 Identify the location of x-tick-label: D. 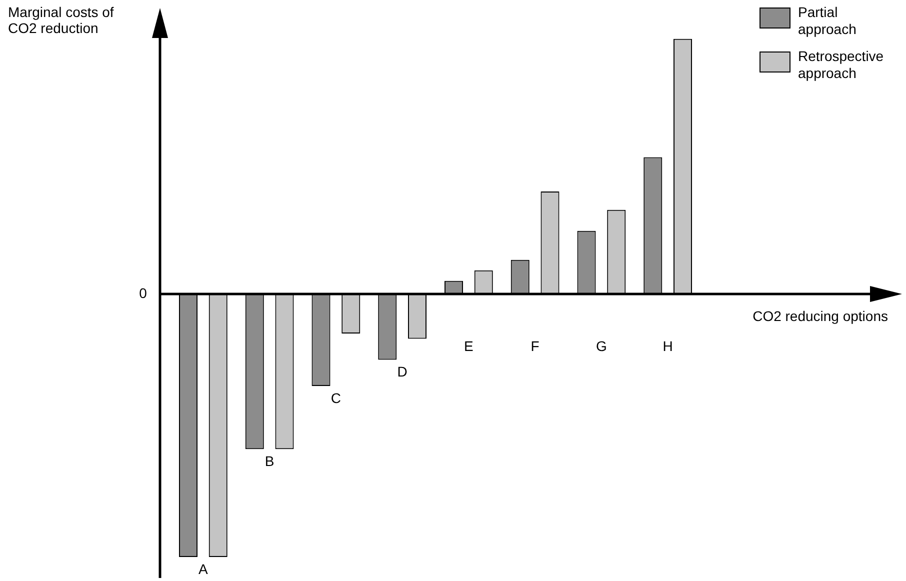
(402, 372).